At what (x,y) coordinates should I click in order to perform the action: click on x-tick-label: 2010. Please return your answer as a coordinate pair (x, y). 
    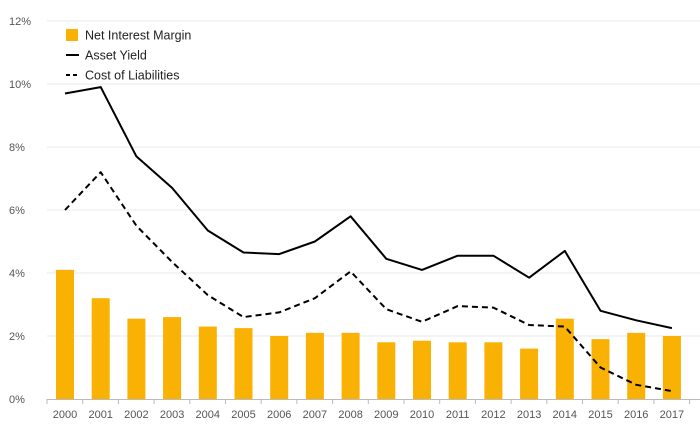
    Looking at the image, I should click on (422, 415).